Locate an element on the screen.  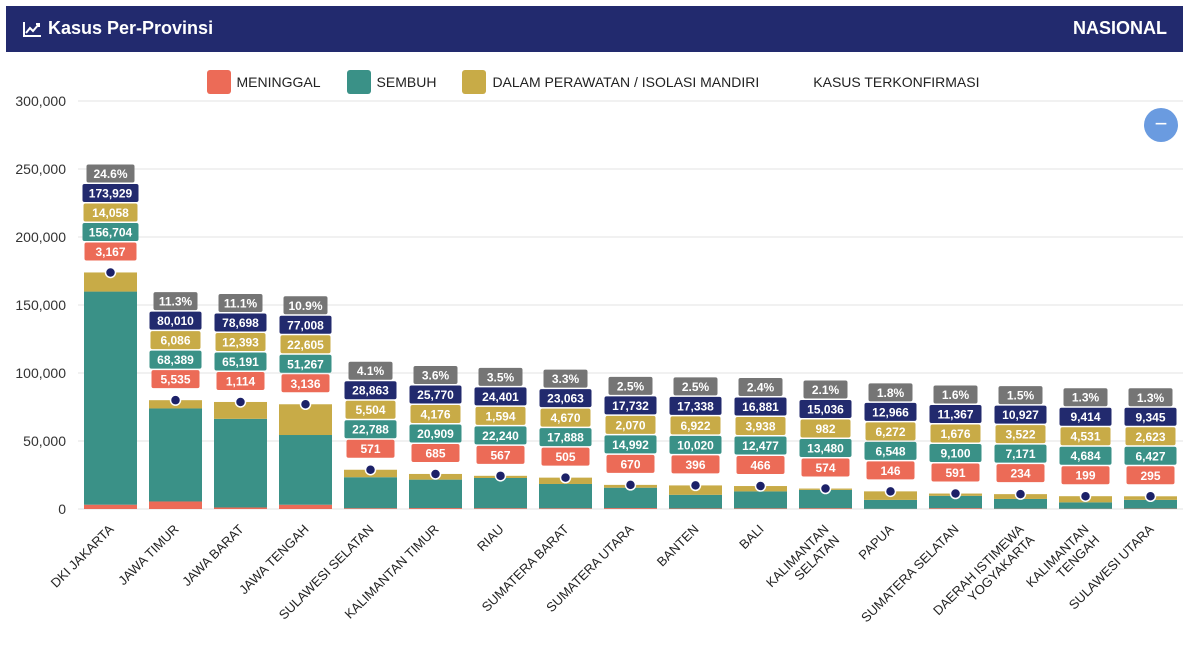
x-category-label: KALIMANTAN TIMUR is located at coordinates (391, 572).